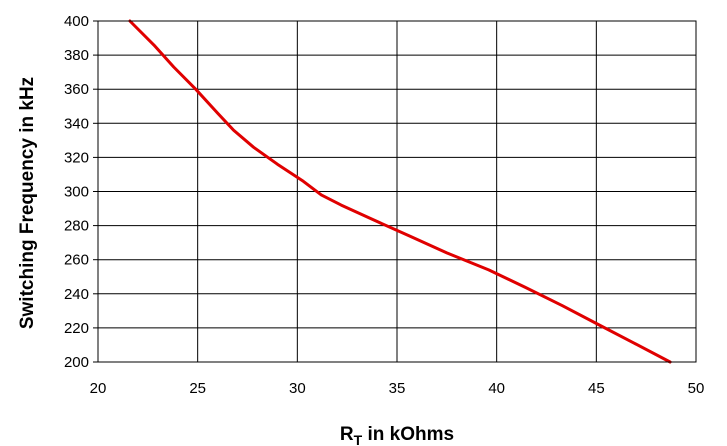 This screenshot has height=446, width=727. I want to click on x-tick-label: 20, so click(98, 388).